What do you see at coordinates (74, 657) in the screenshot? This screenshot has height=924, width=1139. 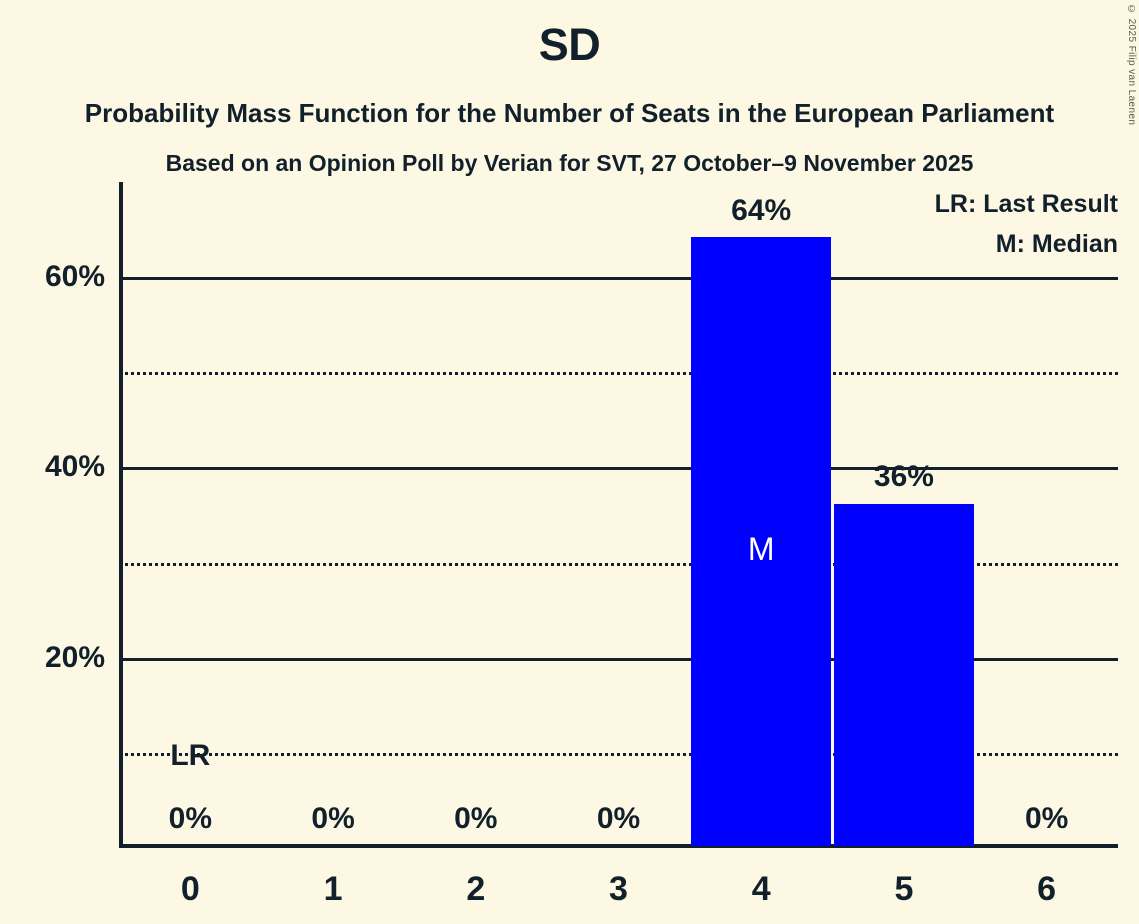 I see `y-axis-tick-label: 20%` at bounding box center [74, 657].